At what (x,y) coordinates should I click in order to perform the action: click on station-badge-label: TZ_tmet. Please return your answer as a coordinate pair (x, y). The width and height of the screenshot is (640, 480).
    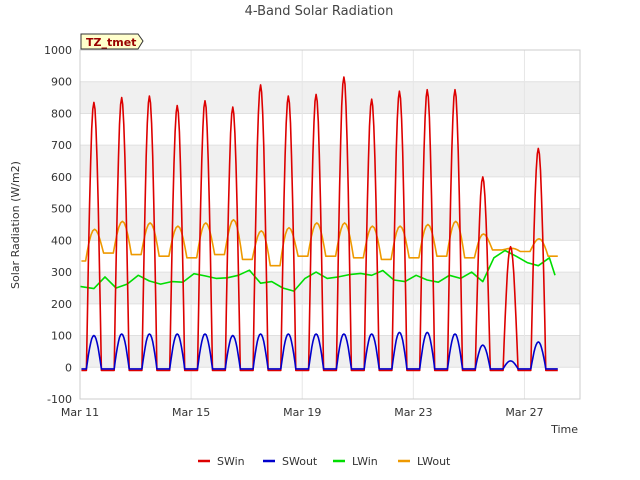
    Looking at the image, I should click on (111, 42).